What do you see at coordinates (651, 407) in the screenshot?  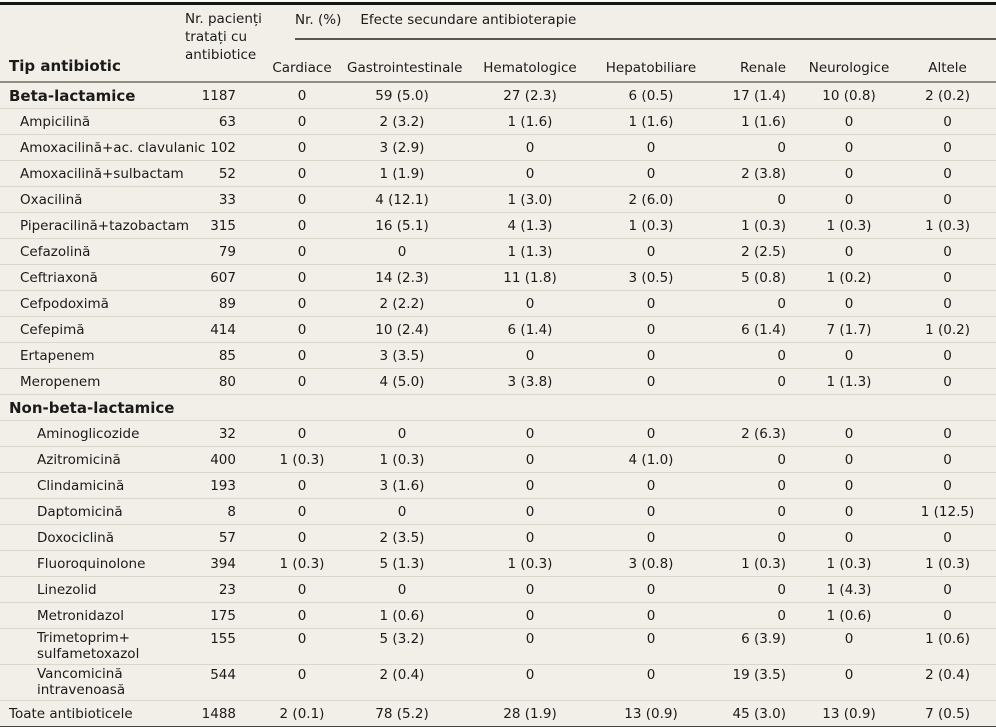 I see `effect-value-hepatobiliare` at bounding box center [651, 407].